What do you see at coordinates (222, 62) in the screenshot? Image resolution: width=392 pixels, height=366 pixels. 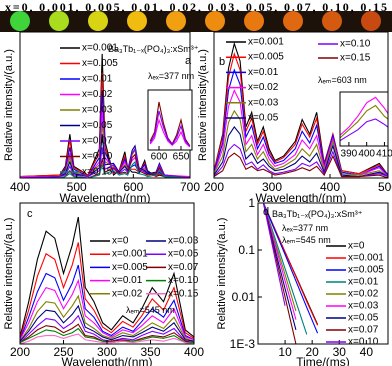 I see `annotation: b` at bounding box center [222, 62].